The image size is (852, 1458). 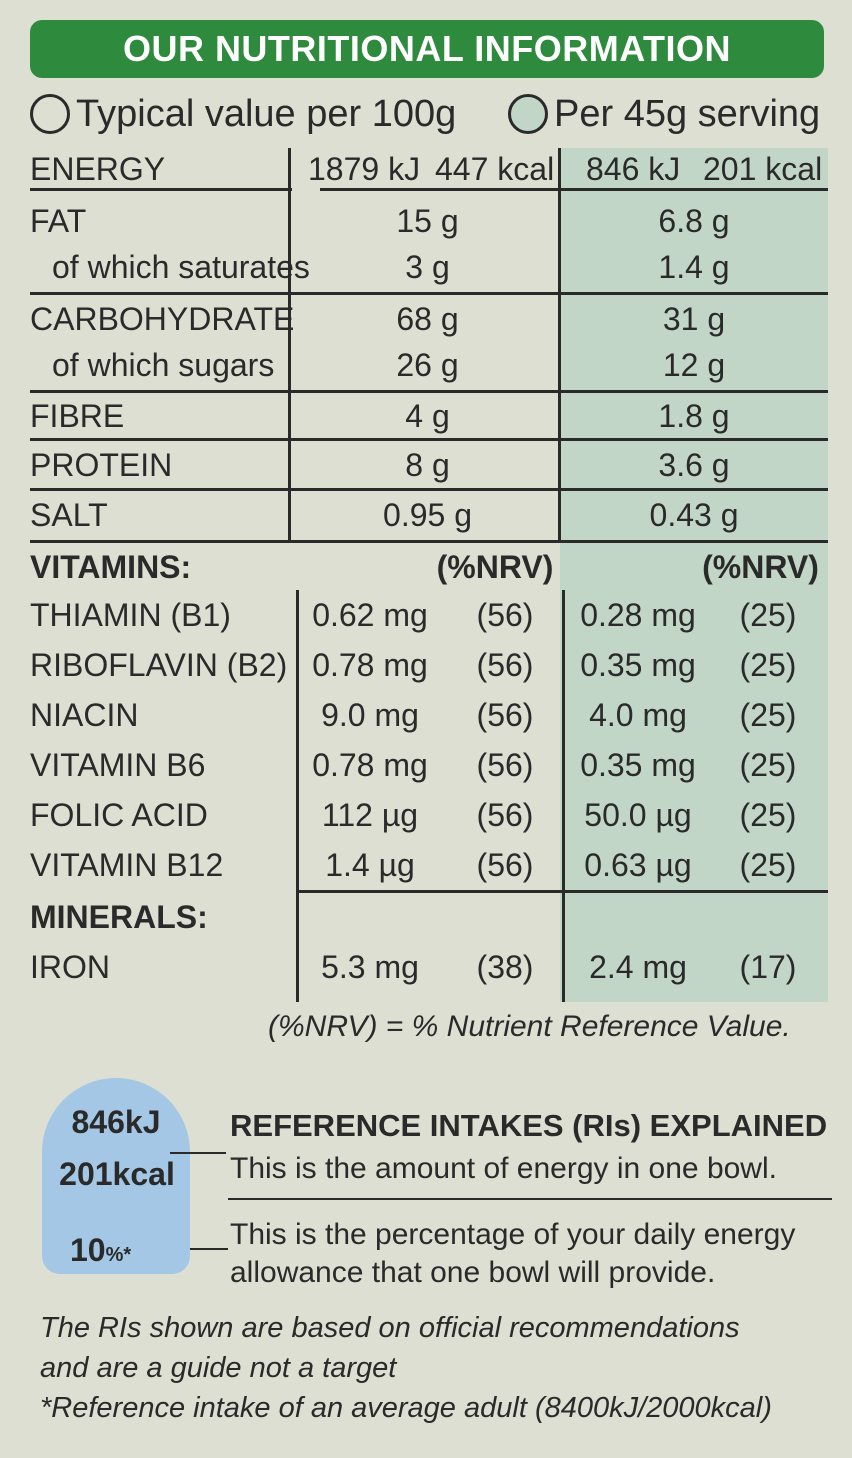 I want to click on legend-per-100g: Typical value per 100g, so click(x=243, y=114).